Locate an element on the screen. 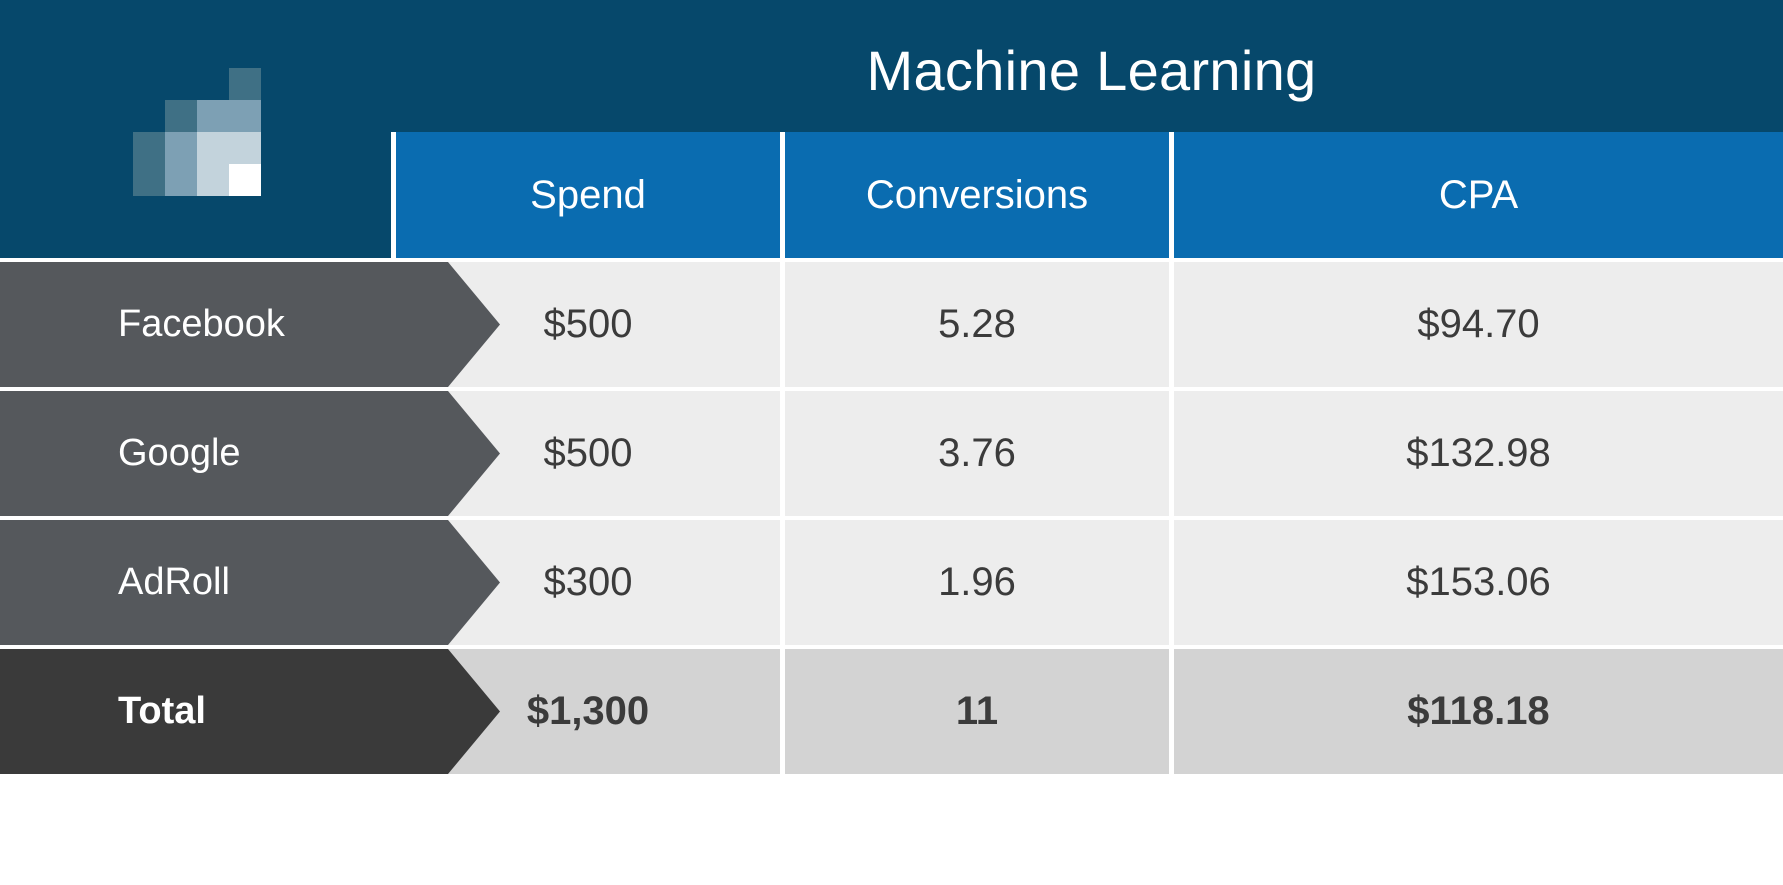  table-row: $500 3.76 $132.98 Google is located at coordinates (891, 453).